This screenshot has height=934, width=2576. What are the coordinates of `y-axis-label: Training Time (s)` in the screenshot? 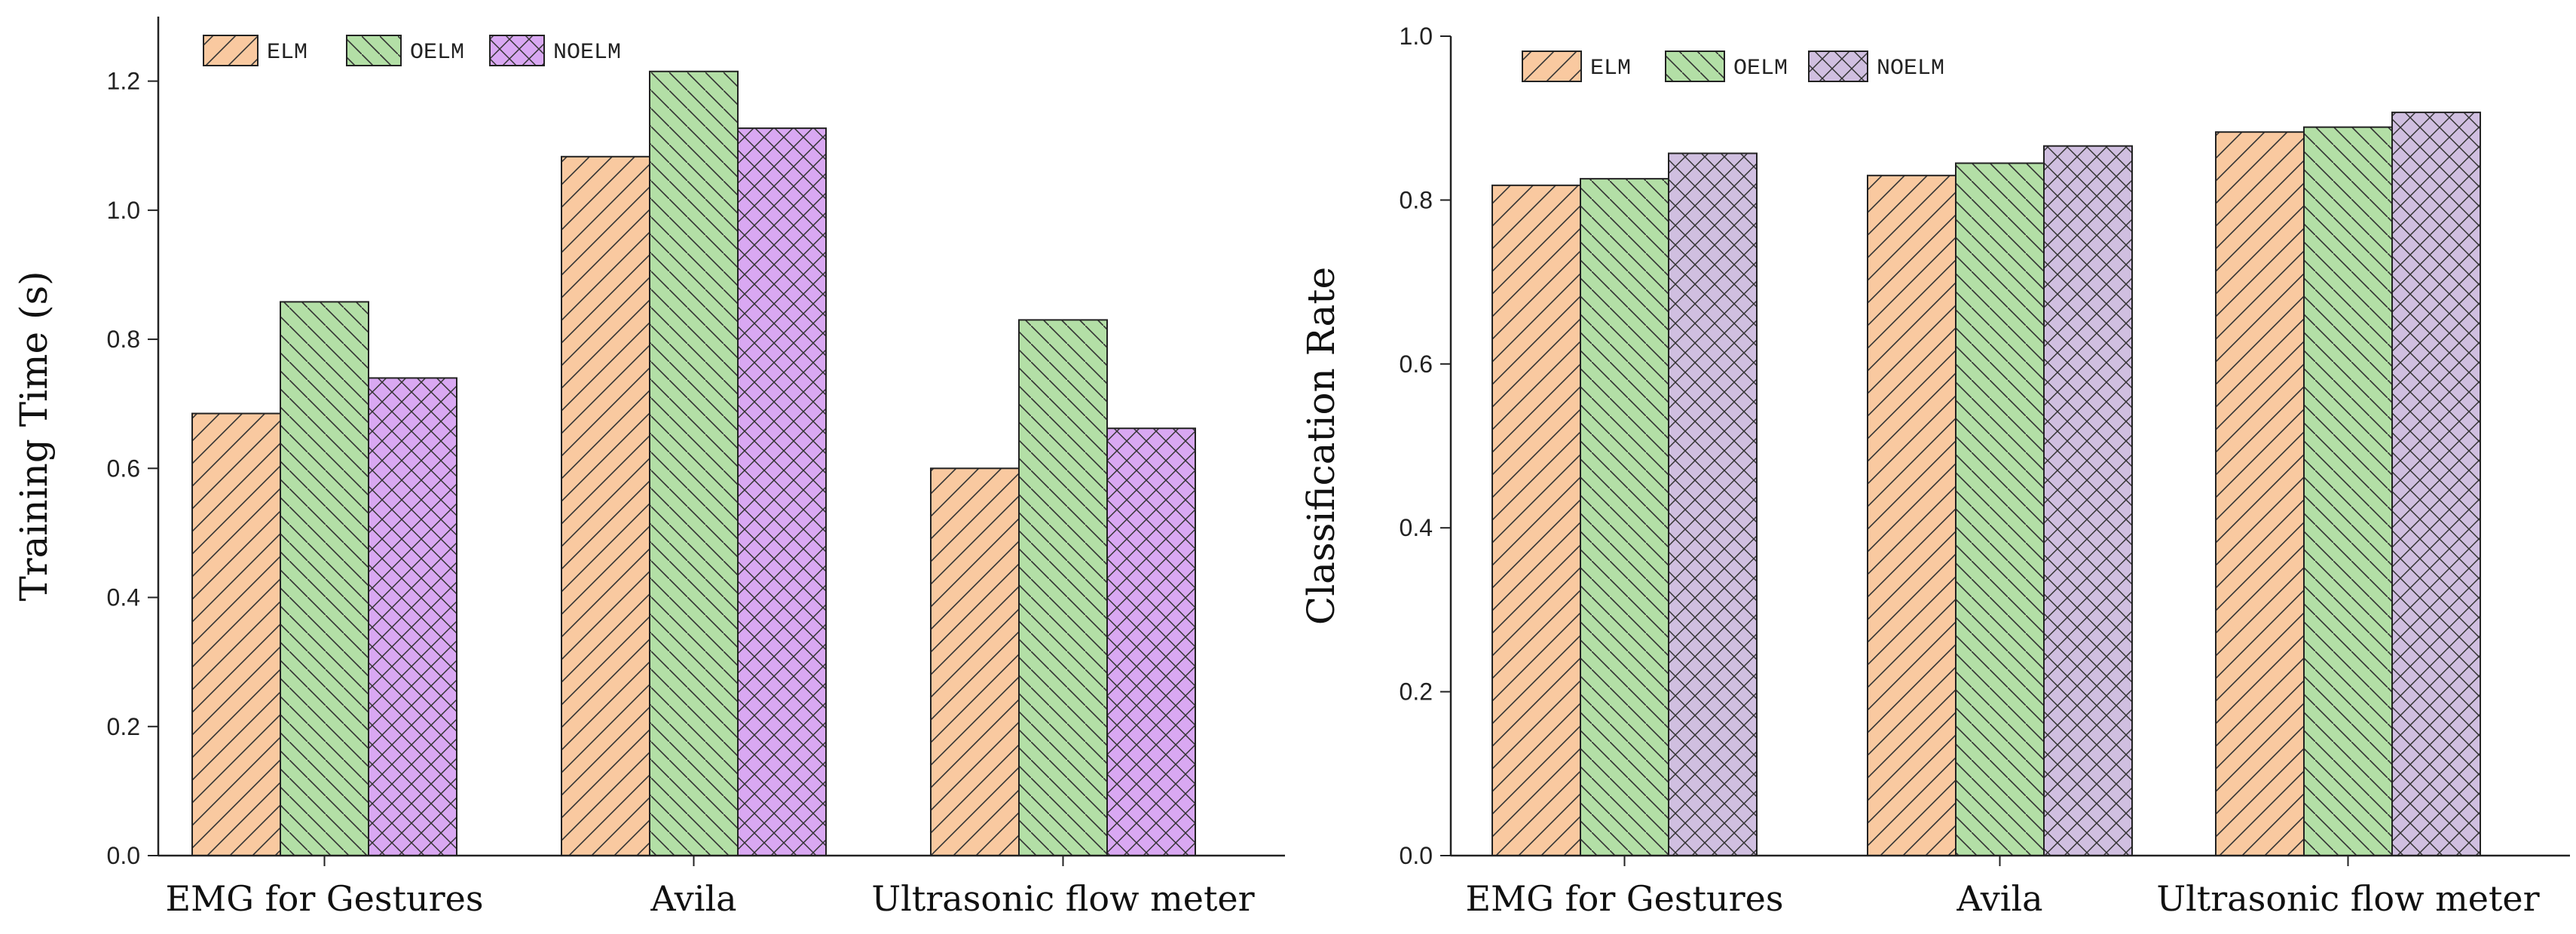 It's located at (34, 436).